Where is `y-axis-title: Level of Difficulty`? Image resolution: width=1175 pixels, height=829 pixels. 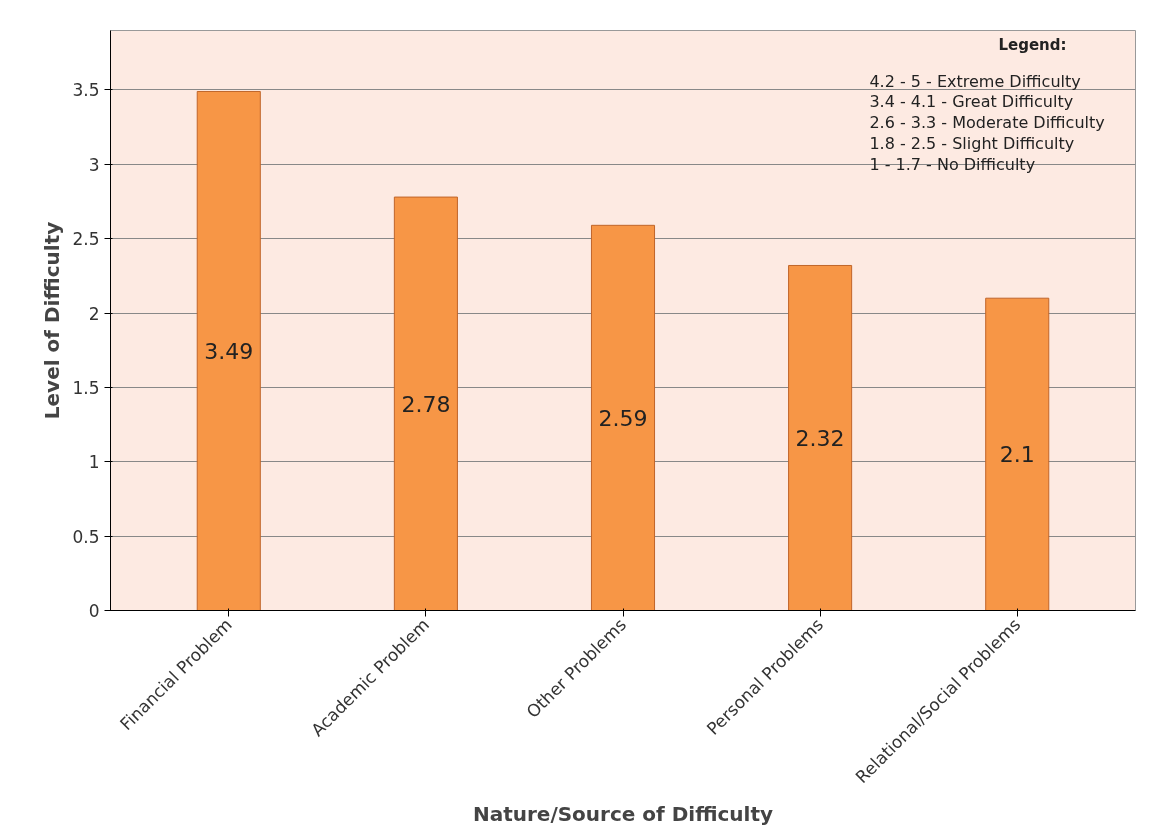
y-axis-title: Level of Difficulty is located at coordinates (52, 320).